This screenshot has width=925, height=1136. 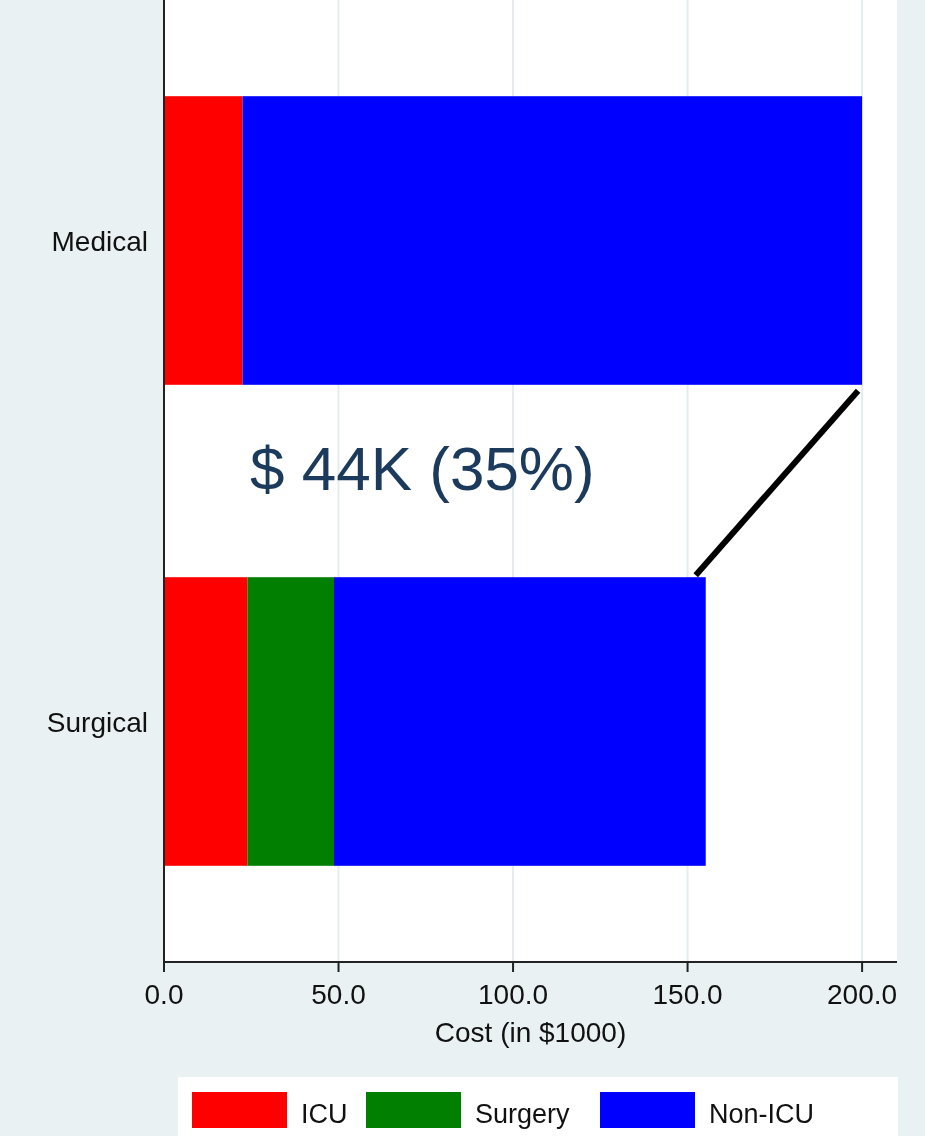 What do you see at coordinates (324, 1114) in the screenshot?
I see `legend-label: ICU` at bounding box center [324, 1114].